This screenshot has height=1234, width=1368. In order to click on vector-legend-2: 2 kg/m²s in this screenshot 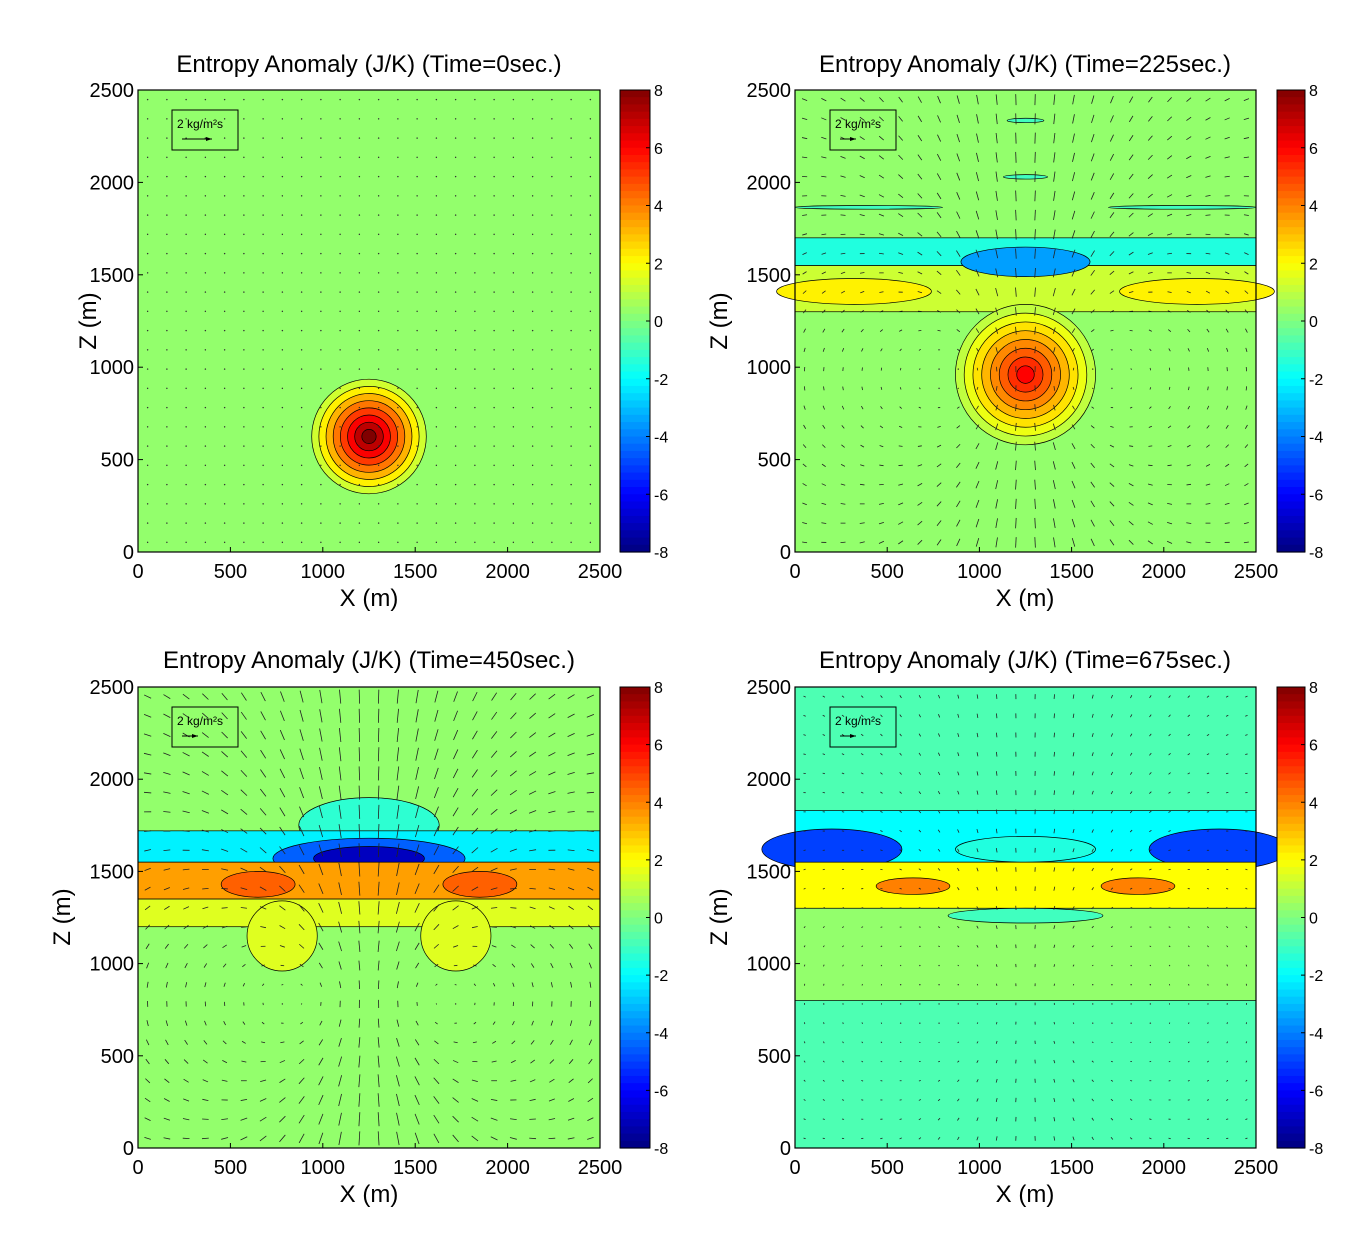, I will do `click(863, 130)`.